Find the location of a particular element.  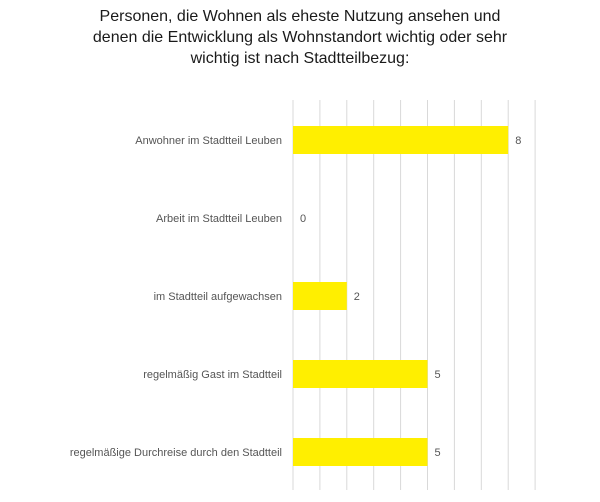

category-label-3: regelmäßig Gast im Stadtteil is located at coordinates (212, 375).